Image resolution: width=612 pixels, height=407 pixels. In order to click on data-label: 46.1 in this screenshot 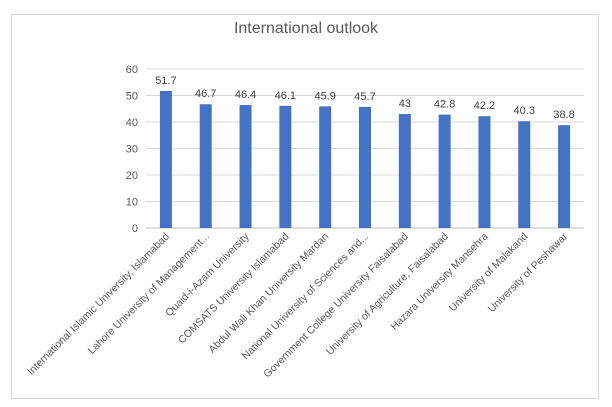, I will do `click(285, 96)`.